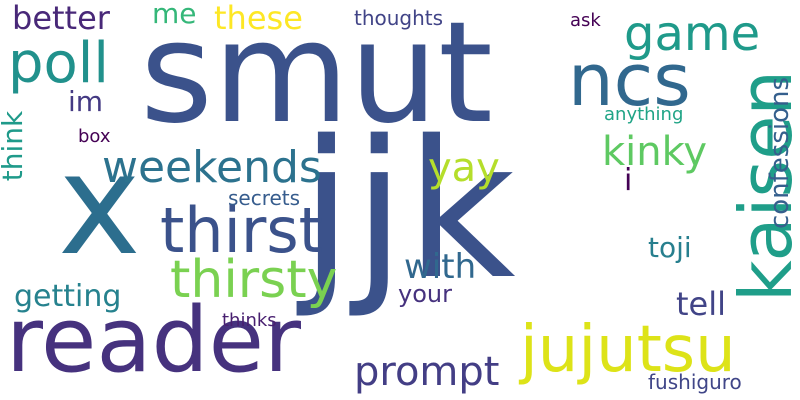 This screenshot has height=400, width=800. What do you see at coordinates (399, 18) in the screenshot?
I see `word-thoughts: thoughts` at bounding box center [399, 18].